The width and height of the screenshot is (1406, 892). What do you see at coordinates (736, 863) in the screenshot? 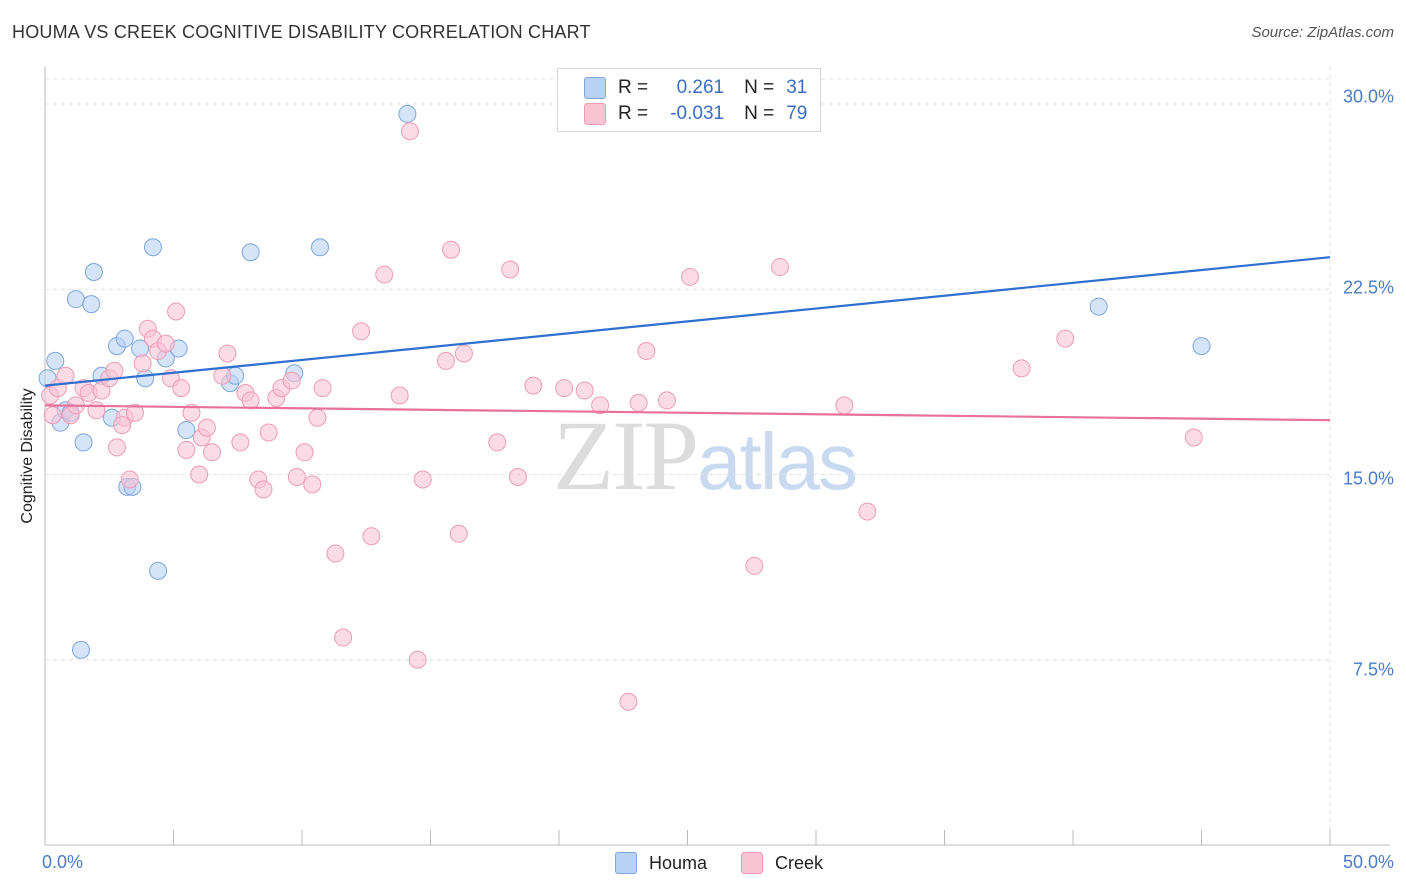
I see `series-legend: Houma Creek` at bounding box center [736, 863].